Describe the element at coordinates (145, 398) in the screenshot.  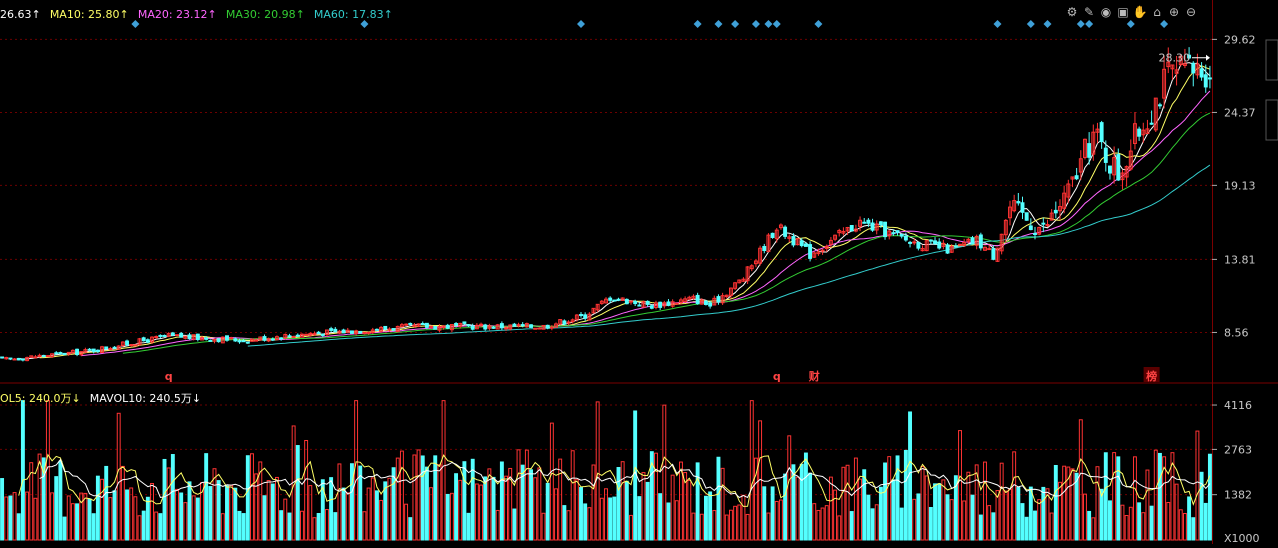
I see `legend-mavol10: MAVOL10: 240.5万↓` at that location.